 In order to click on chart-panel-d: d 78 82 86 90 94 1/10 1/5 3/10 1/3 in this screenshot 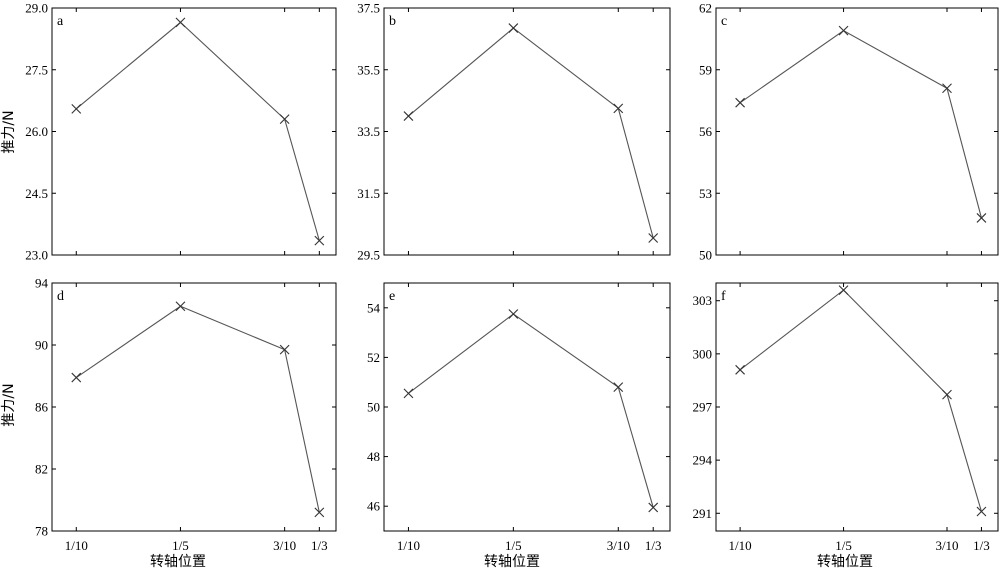, I will do `click(186, 414)`.